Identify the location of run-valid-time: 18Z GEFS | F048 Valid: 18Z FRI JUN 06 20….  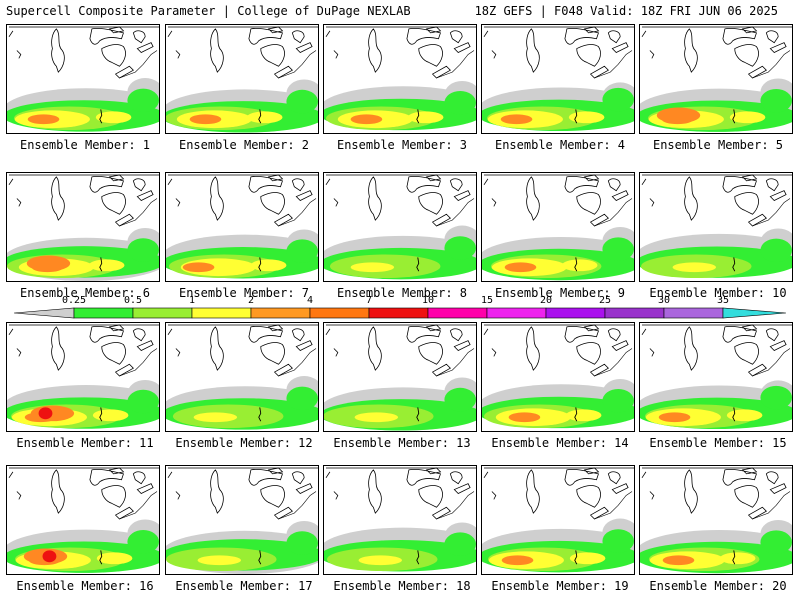
(626, 11).